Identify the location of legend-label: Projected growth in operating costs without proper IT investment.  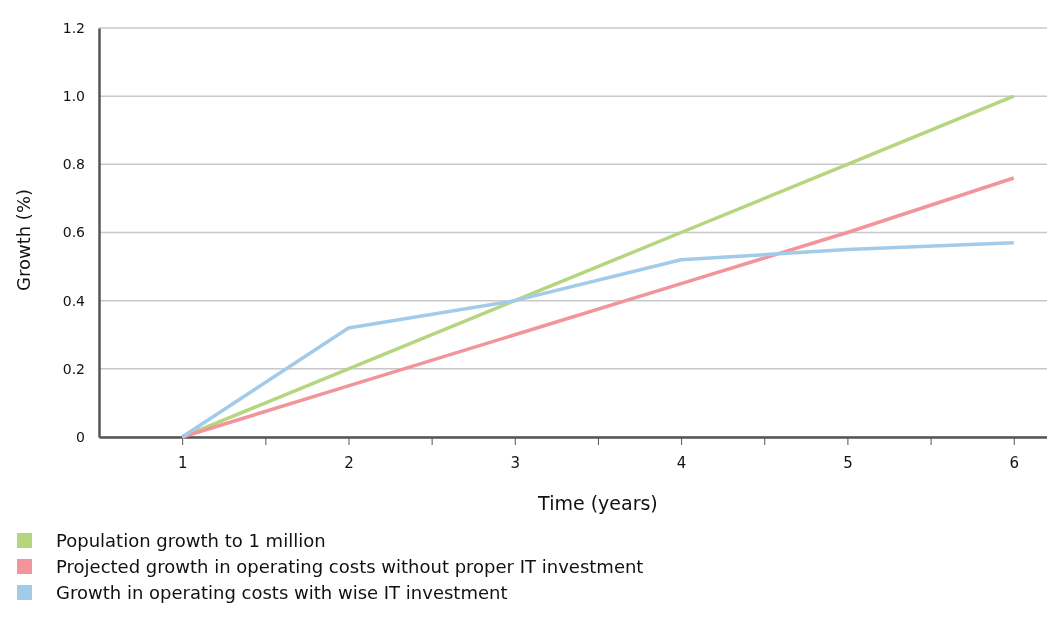
(350, 566).